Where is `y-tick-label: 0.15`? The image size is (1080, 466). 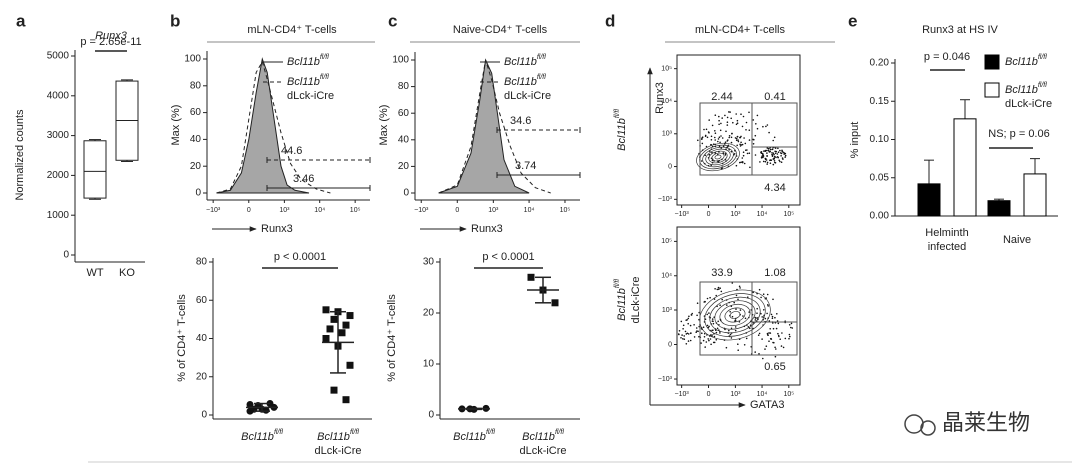
y-tick-label: 0.15 is located at coordinates (880, 101).